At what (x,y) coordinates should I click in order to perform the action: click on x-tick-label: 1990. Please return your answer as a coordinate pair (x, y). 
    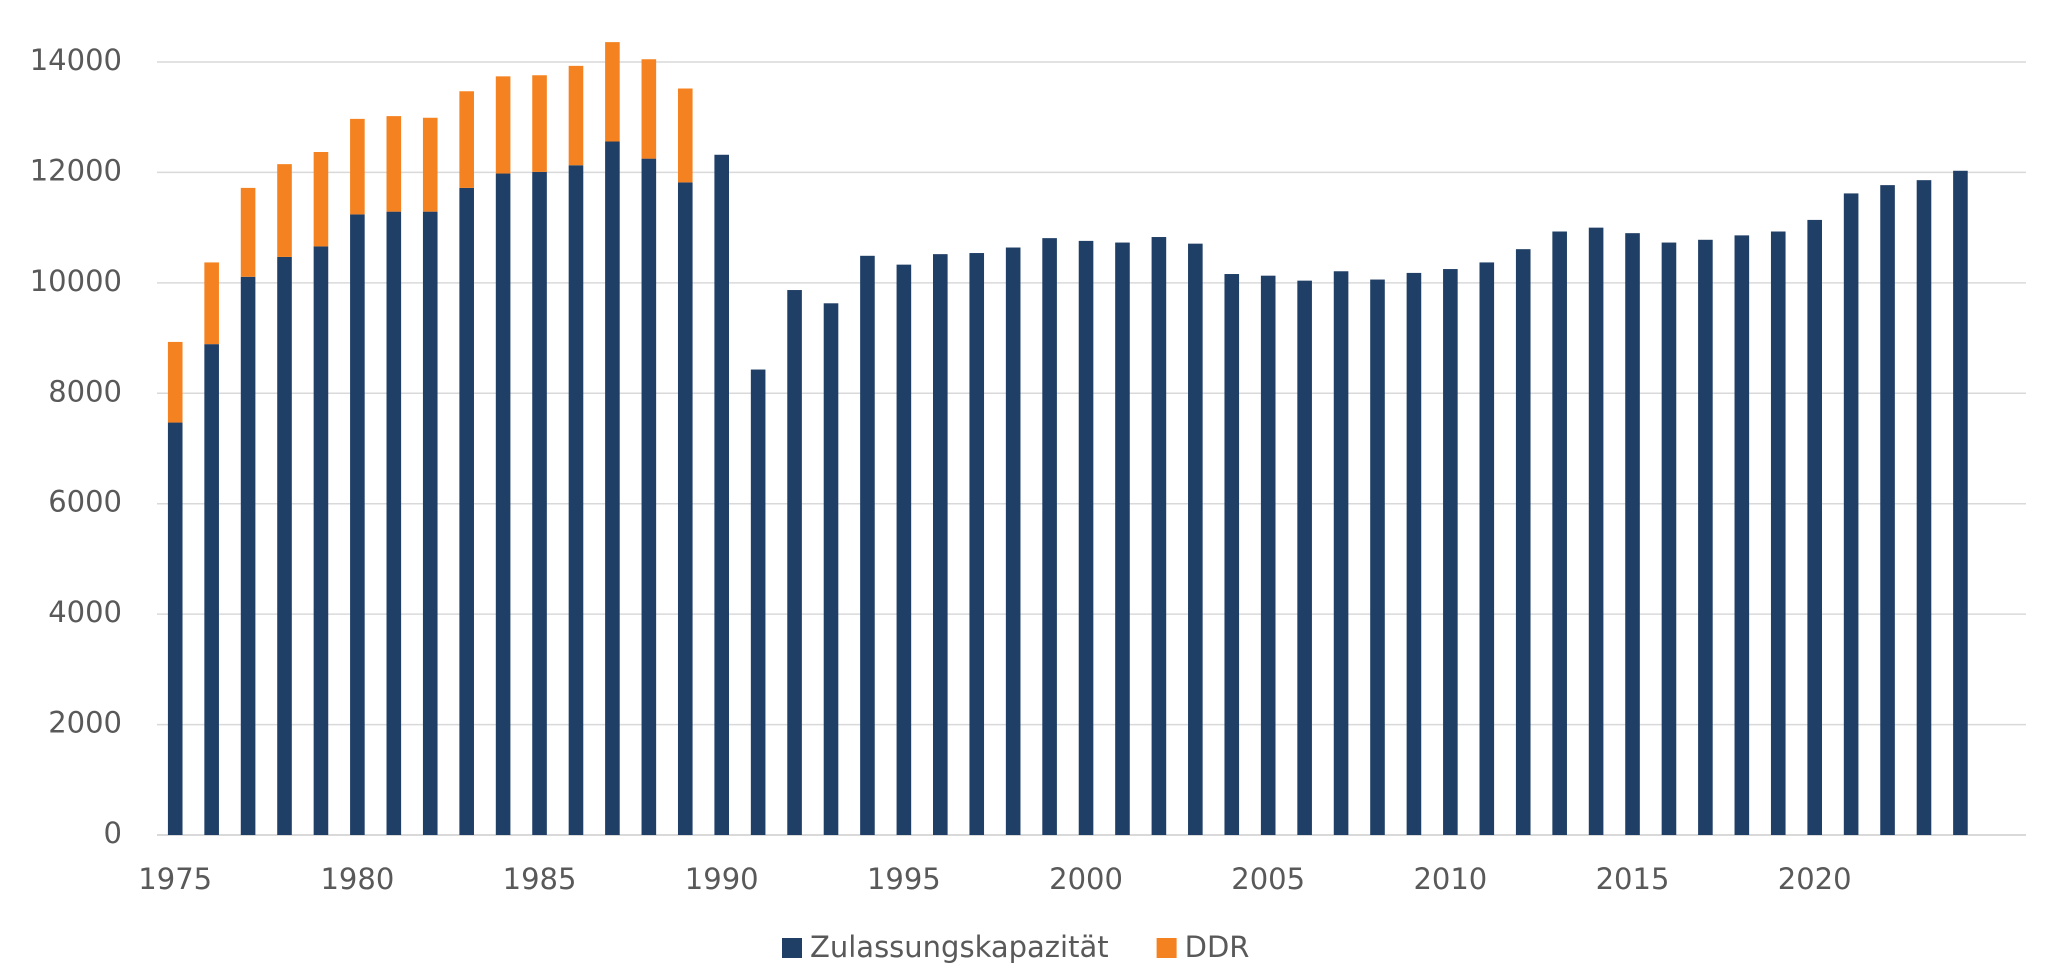
    Looking at the image, I should click on (722, 879).